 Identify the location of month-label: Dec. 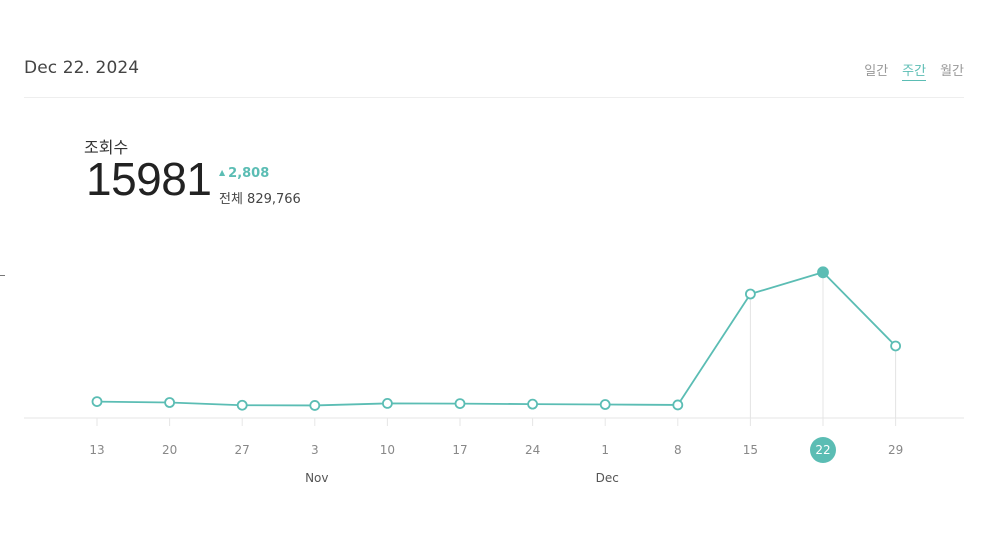
(607, 478).